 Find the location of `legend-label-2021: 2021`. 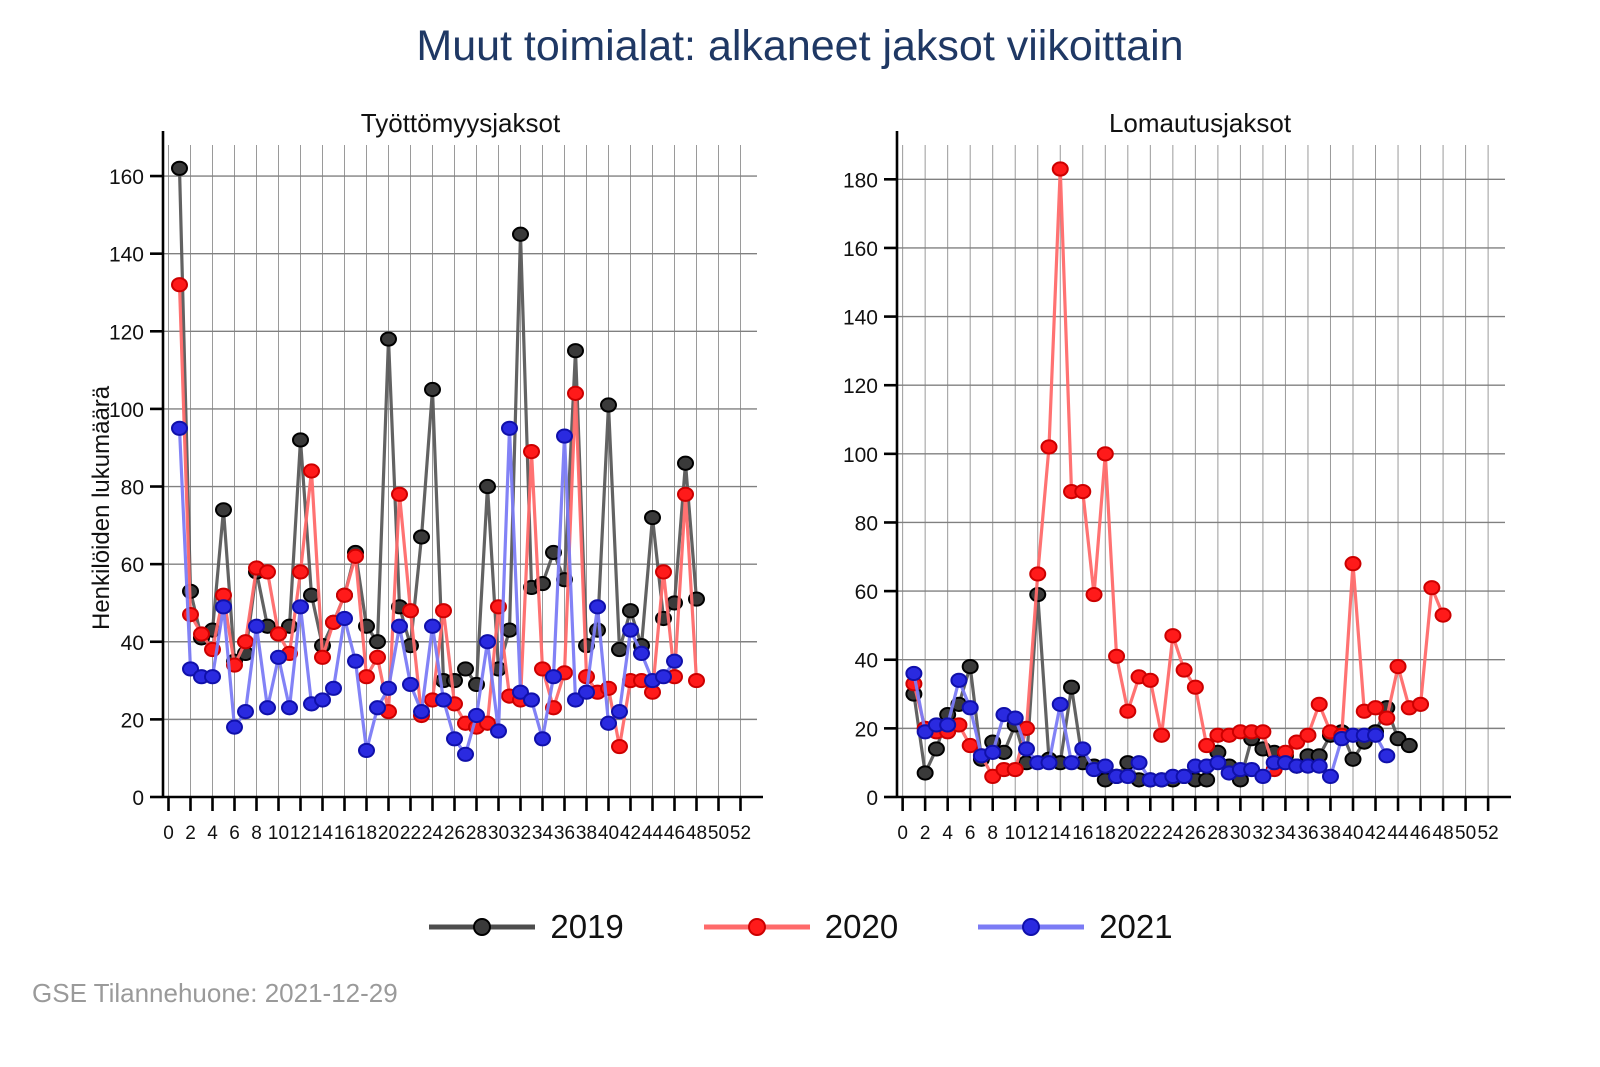

legend-label-2021: 2021 is located at coordinates (1136, 926).